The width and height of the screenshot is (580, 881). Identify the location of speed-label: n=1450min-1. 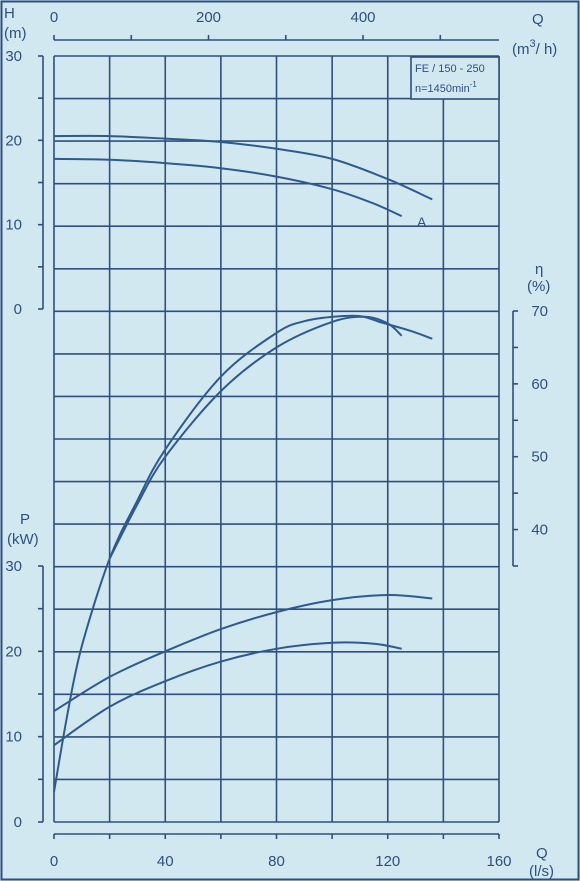
(446, 87).